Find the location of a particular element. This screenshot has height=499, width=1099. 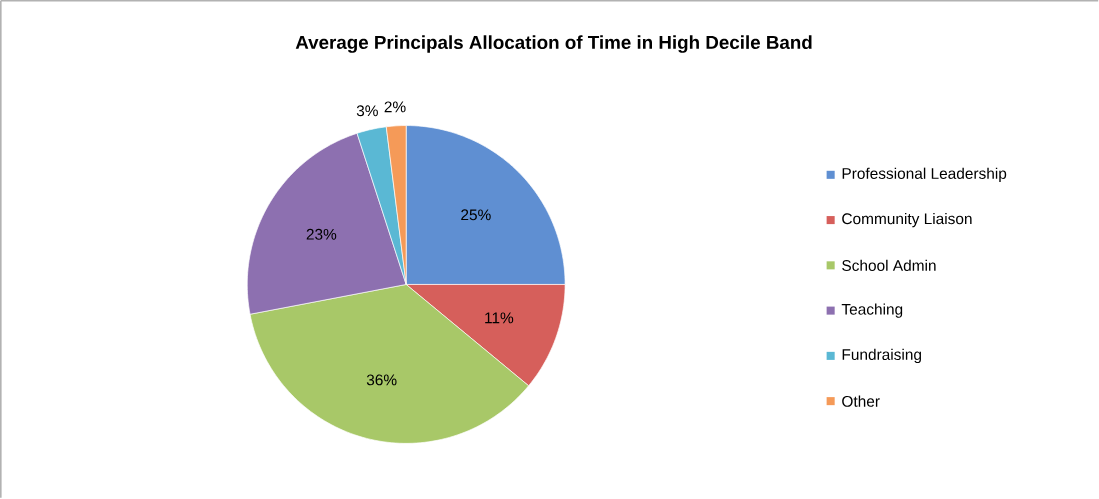

legend-label: Professional Leadership is located at coordinates (924, 175).